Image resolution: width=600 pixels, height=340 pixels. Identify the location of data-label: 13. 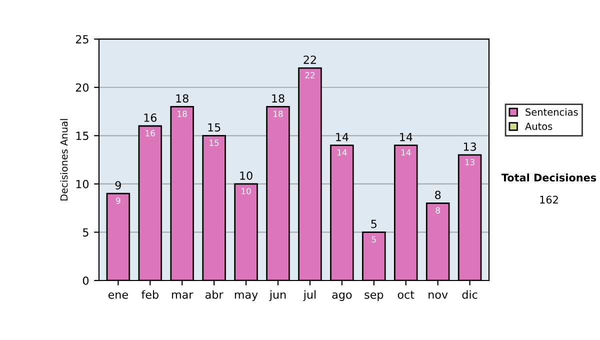
(469, 162).